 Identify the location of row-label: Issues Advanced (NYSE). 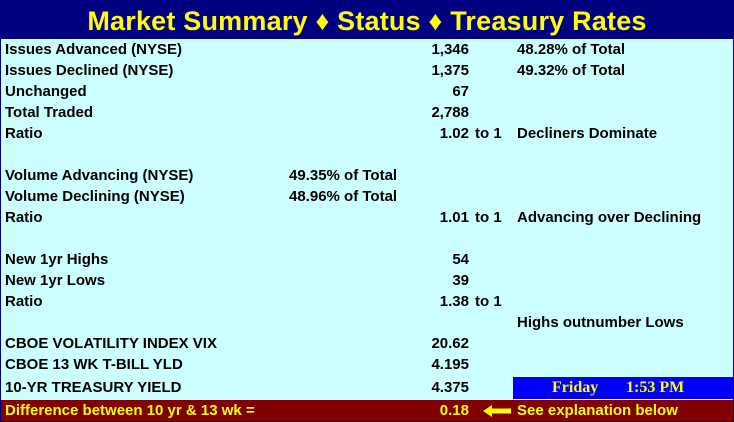
(94, 49).